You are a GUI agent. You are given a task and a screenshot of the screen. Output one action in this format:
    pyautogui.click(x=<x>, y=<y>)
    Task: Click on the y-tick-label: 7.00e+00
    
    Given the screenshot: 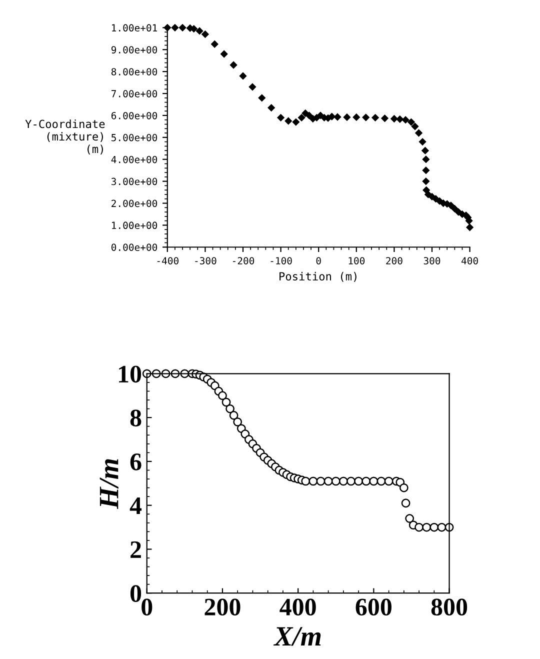 What is the action you would take?
    pyautogui.click(x=135, y=94)
    